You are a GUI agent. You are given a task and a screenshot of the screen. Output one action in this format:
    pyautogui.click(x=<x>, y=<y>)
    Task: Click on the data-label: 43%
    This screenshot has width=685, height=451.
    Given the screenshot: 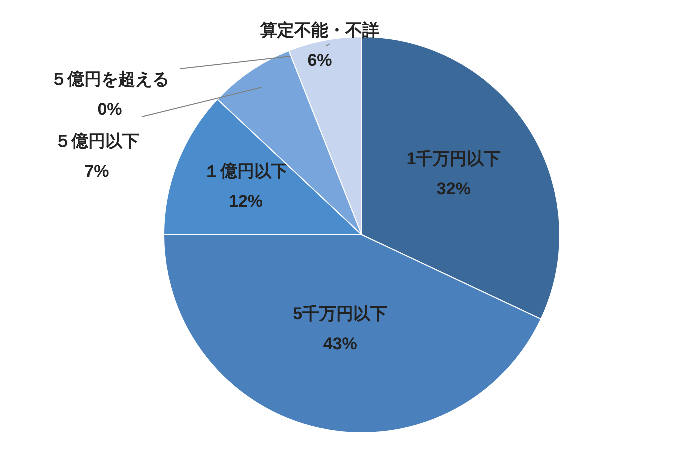 What is the action you would take?
    pyautogui.click(x=340, y=344)
    